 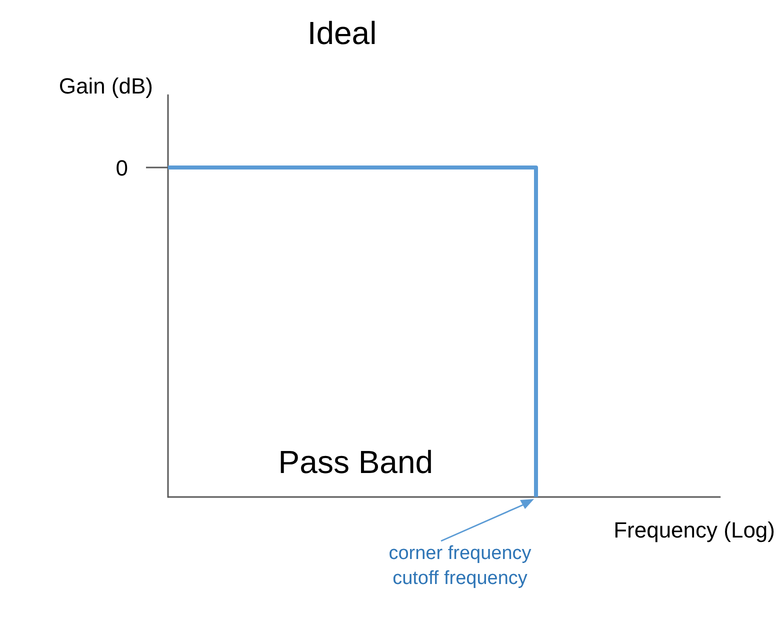 I want to click on annotation: Pass Band, so click(x=356, y=462).